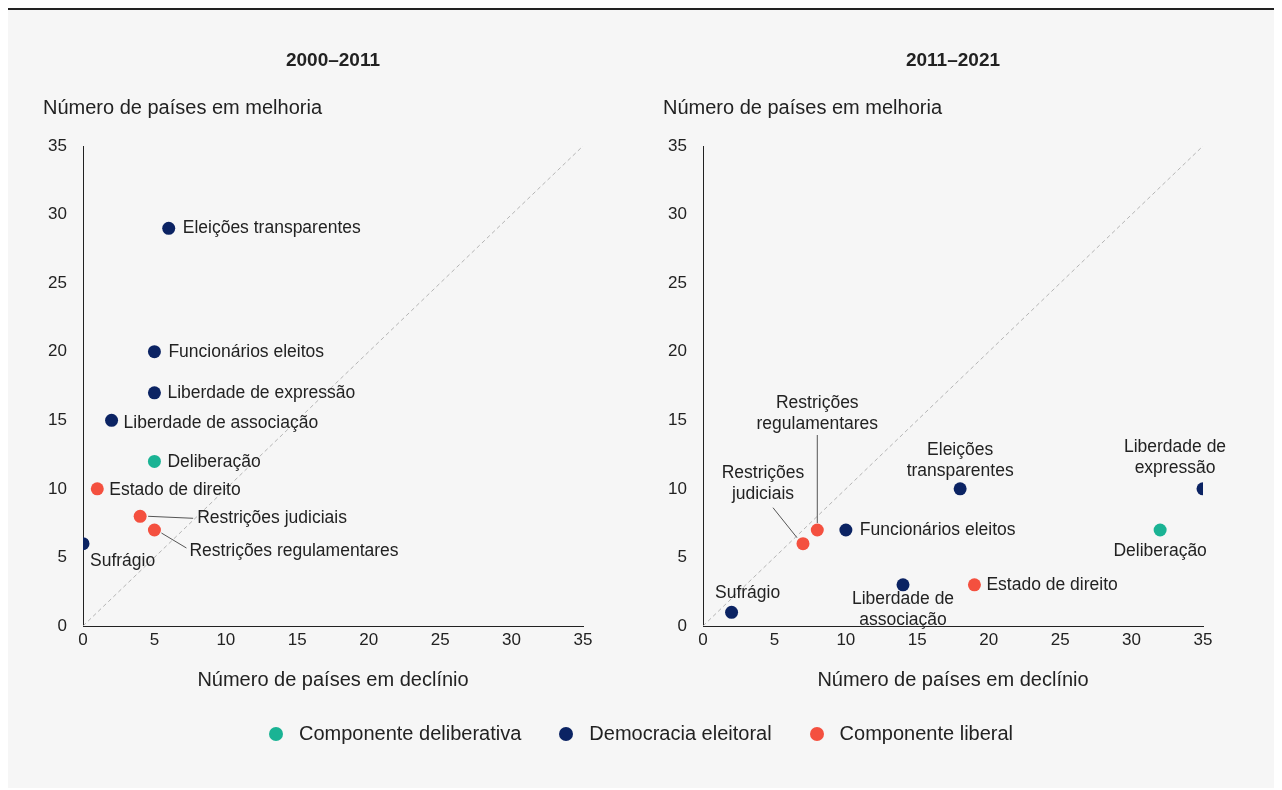 The height and width of the screenshot is (790, 1282). Describe the element at coordinates (410, 733) in the screenshot. I see `legend-label: Componente deliberativa` at that location.